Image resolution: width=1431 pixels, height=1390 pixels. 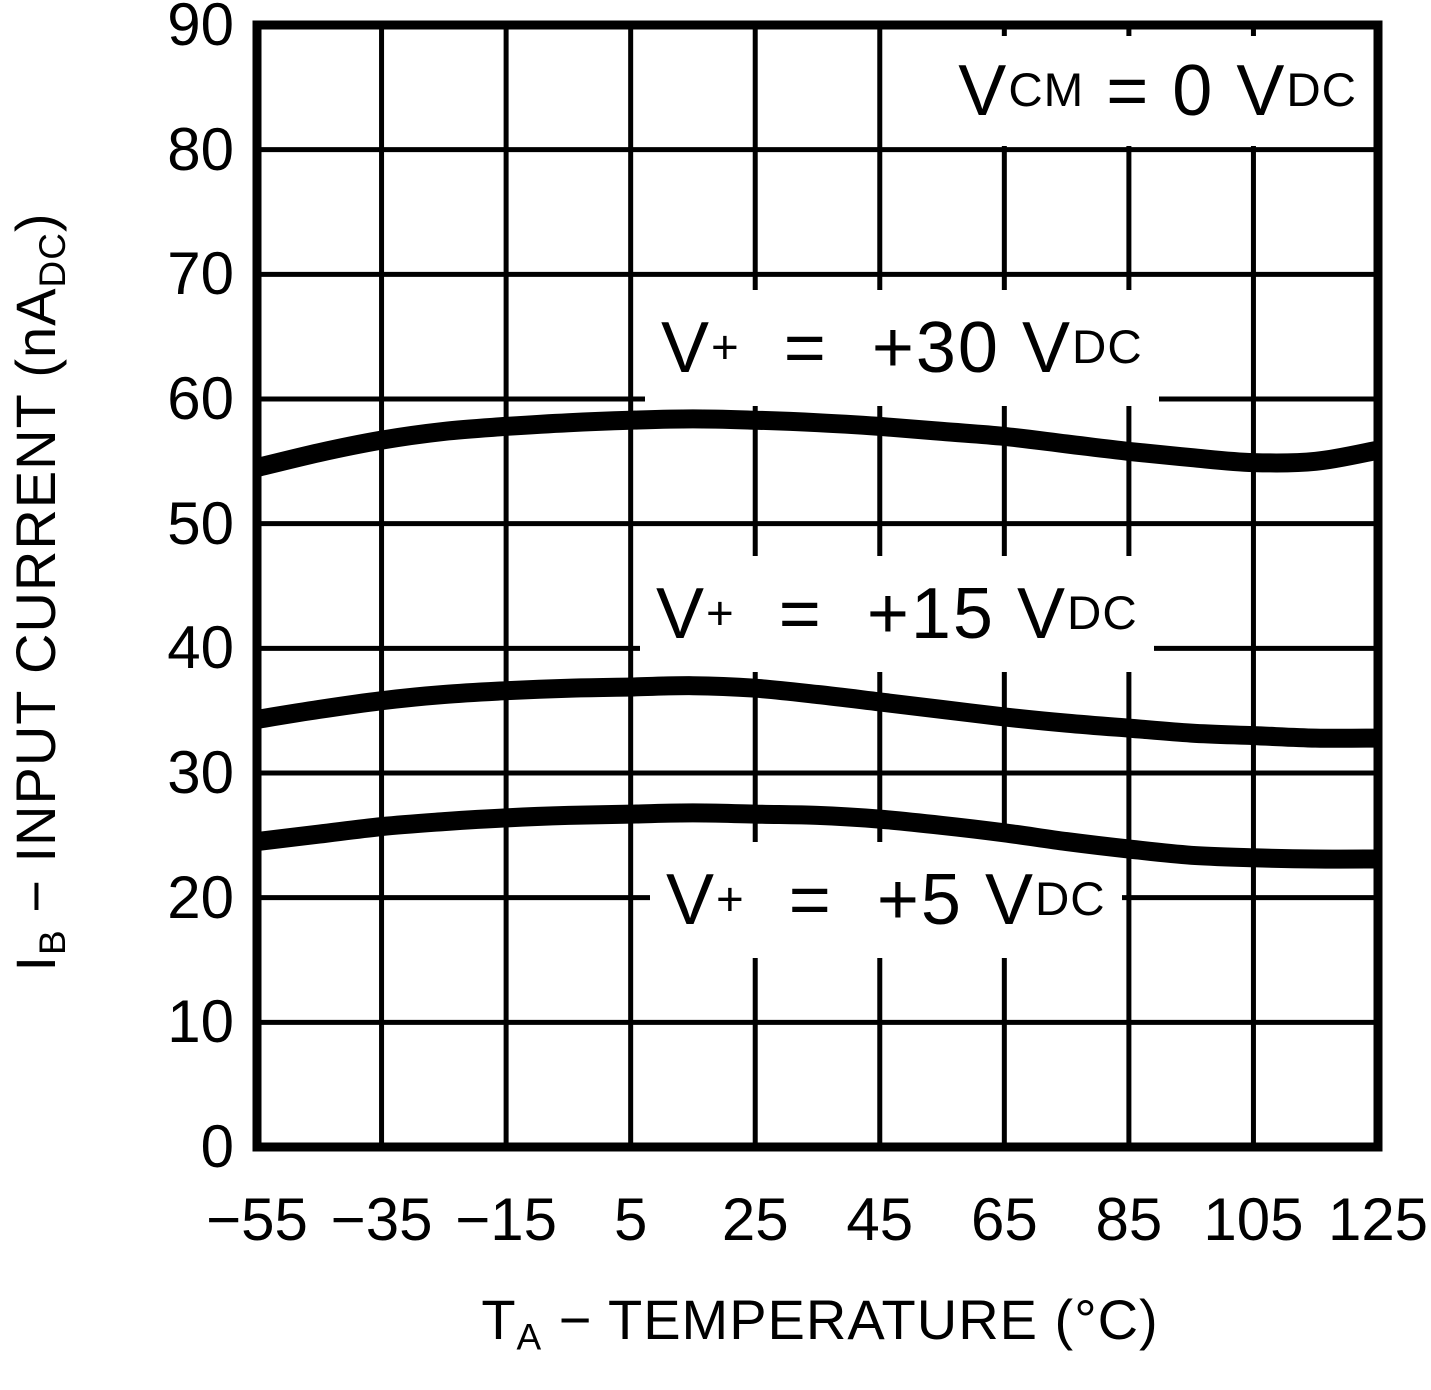 I want to click on series-label-v5: V + = +5 V DC, so click(x=886, y=900).